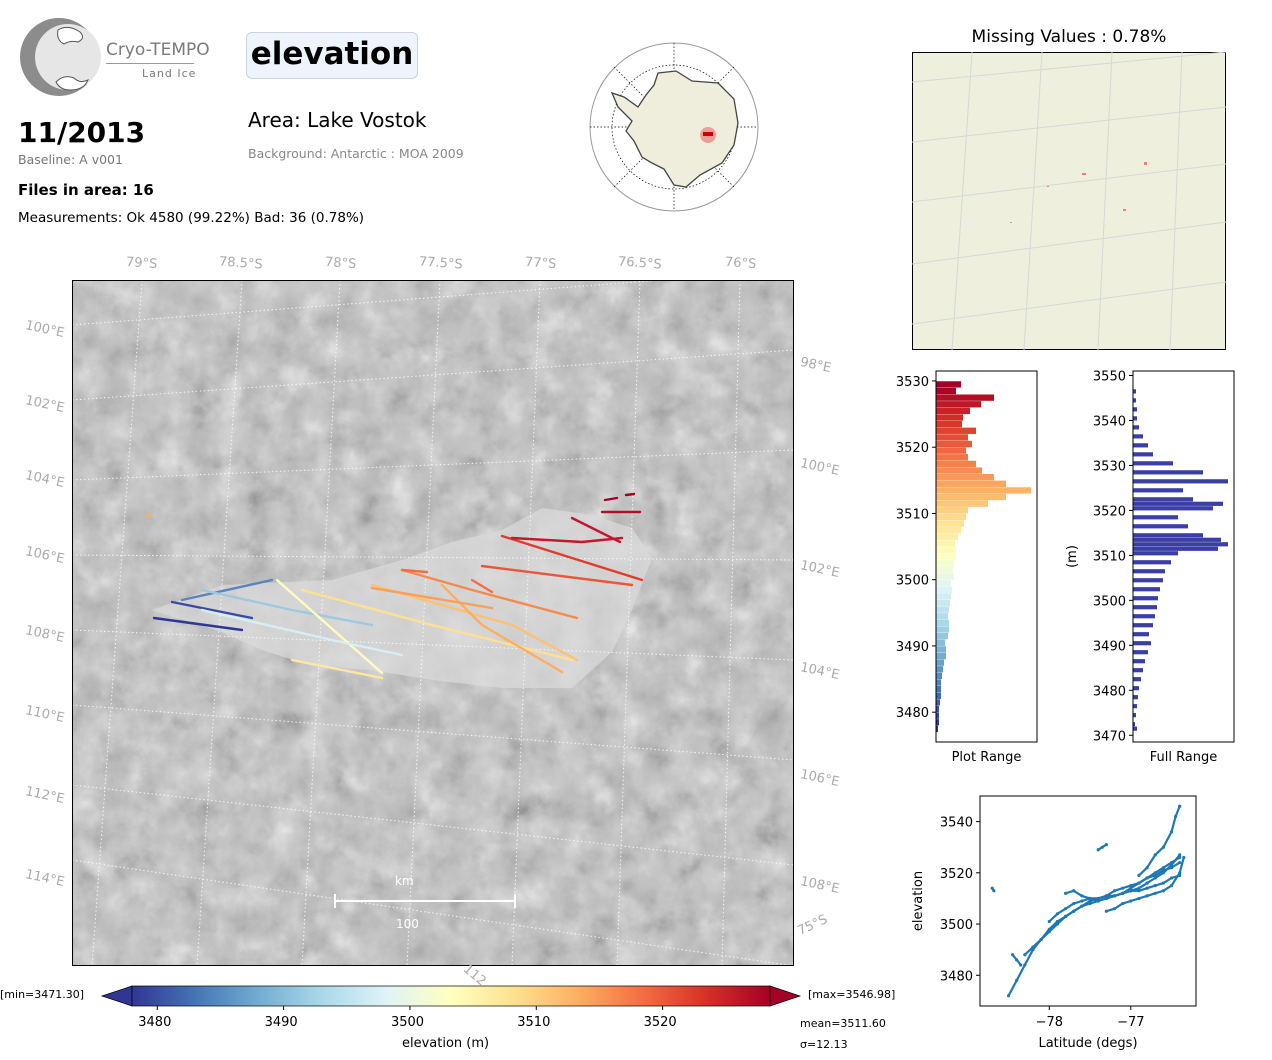 This screenshot has height=1060, width=1272. I want to click on colorbar, so click(451, 997).